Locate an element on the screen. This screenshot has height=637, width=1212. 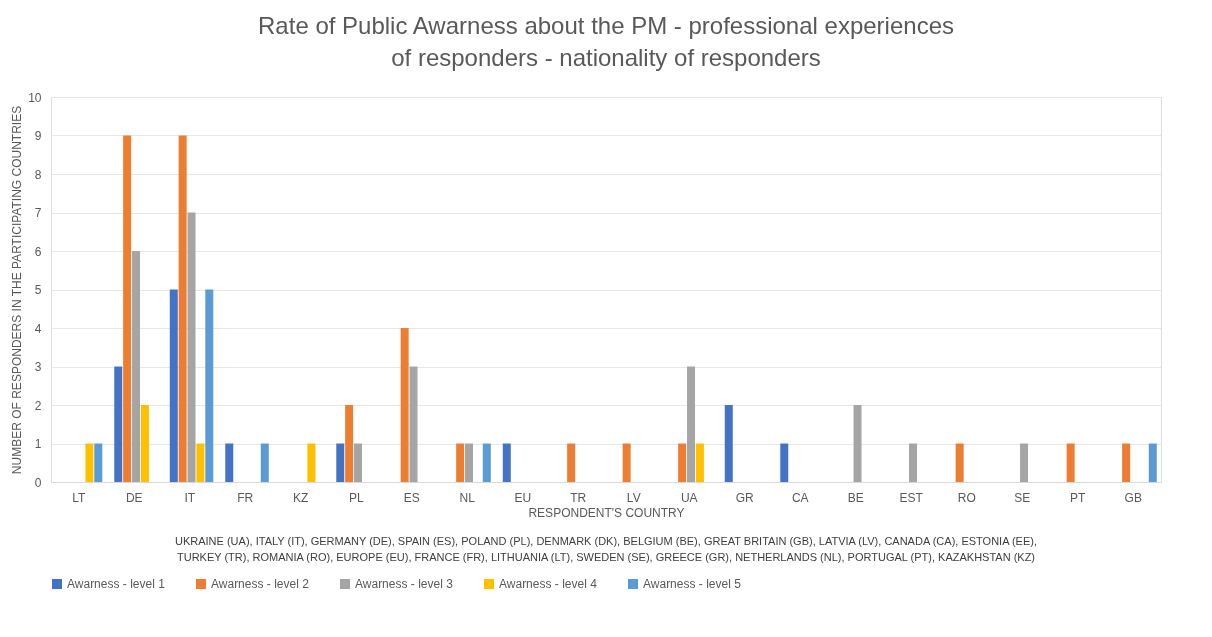
y-tick-label: 5 is located at coordinates (38, 290).